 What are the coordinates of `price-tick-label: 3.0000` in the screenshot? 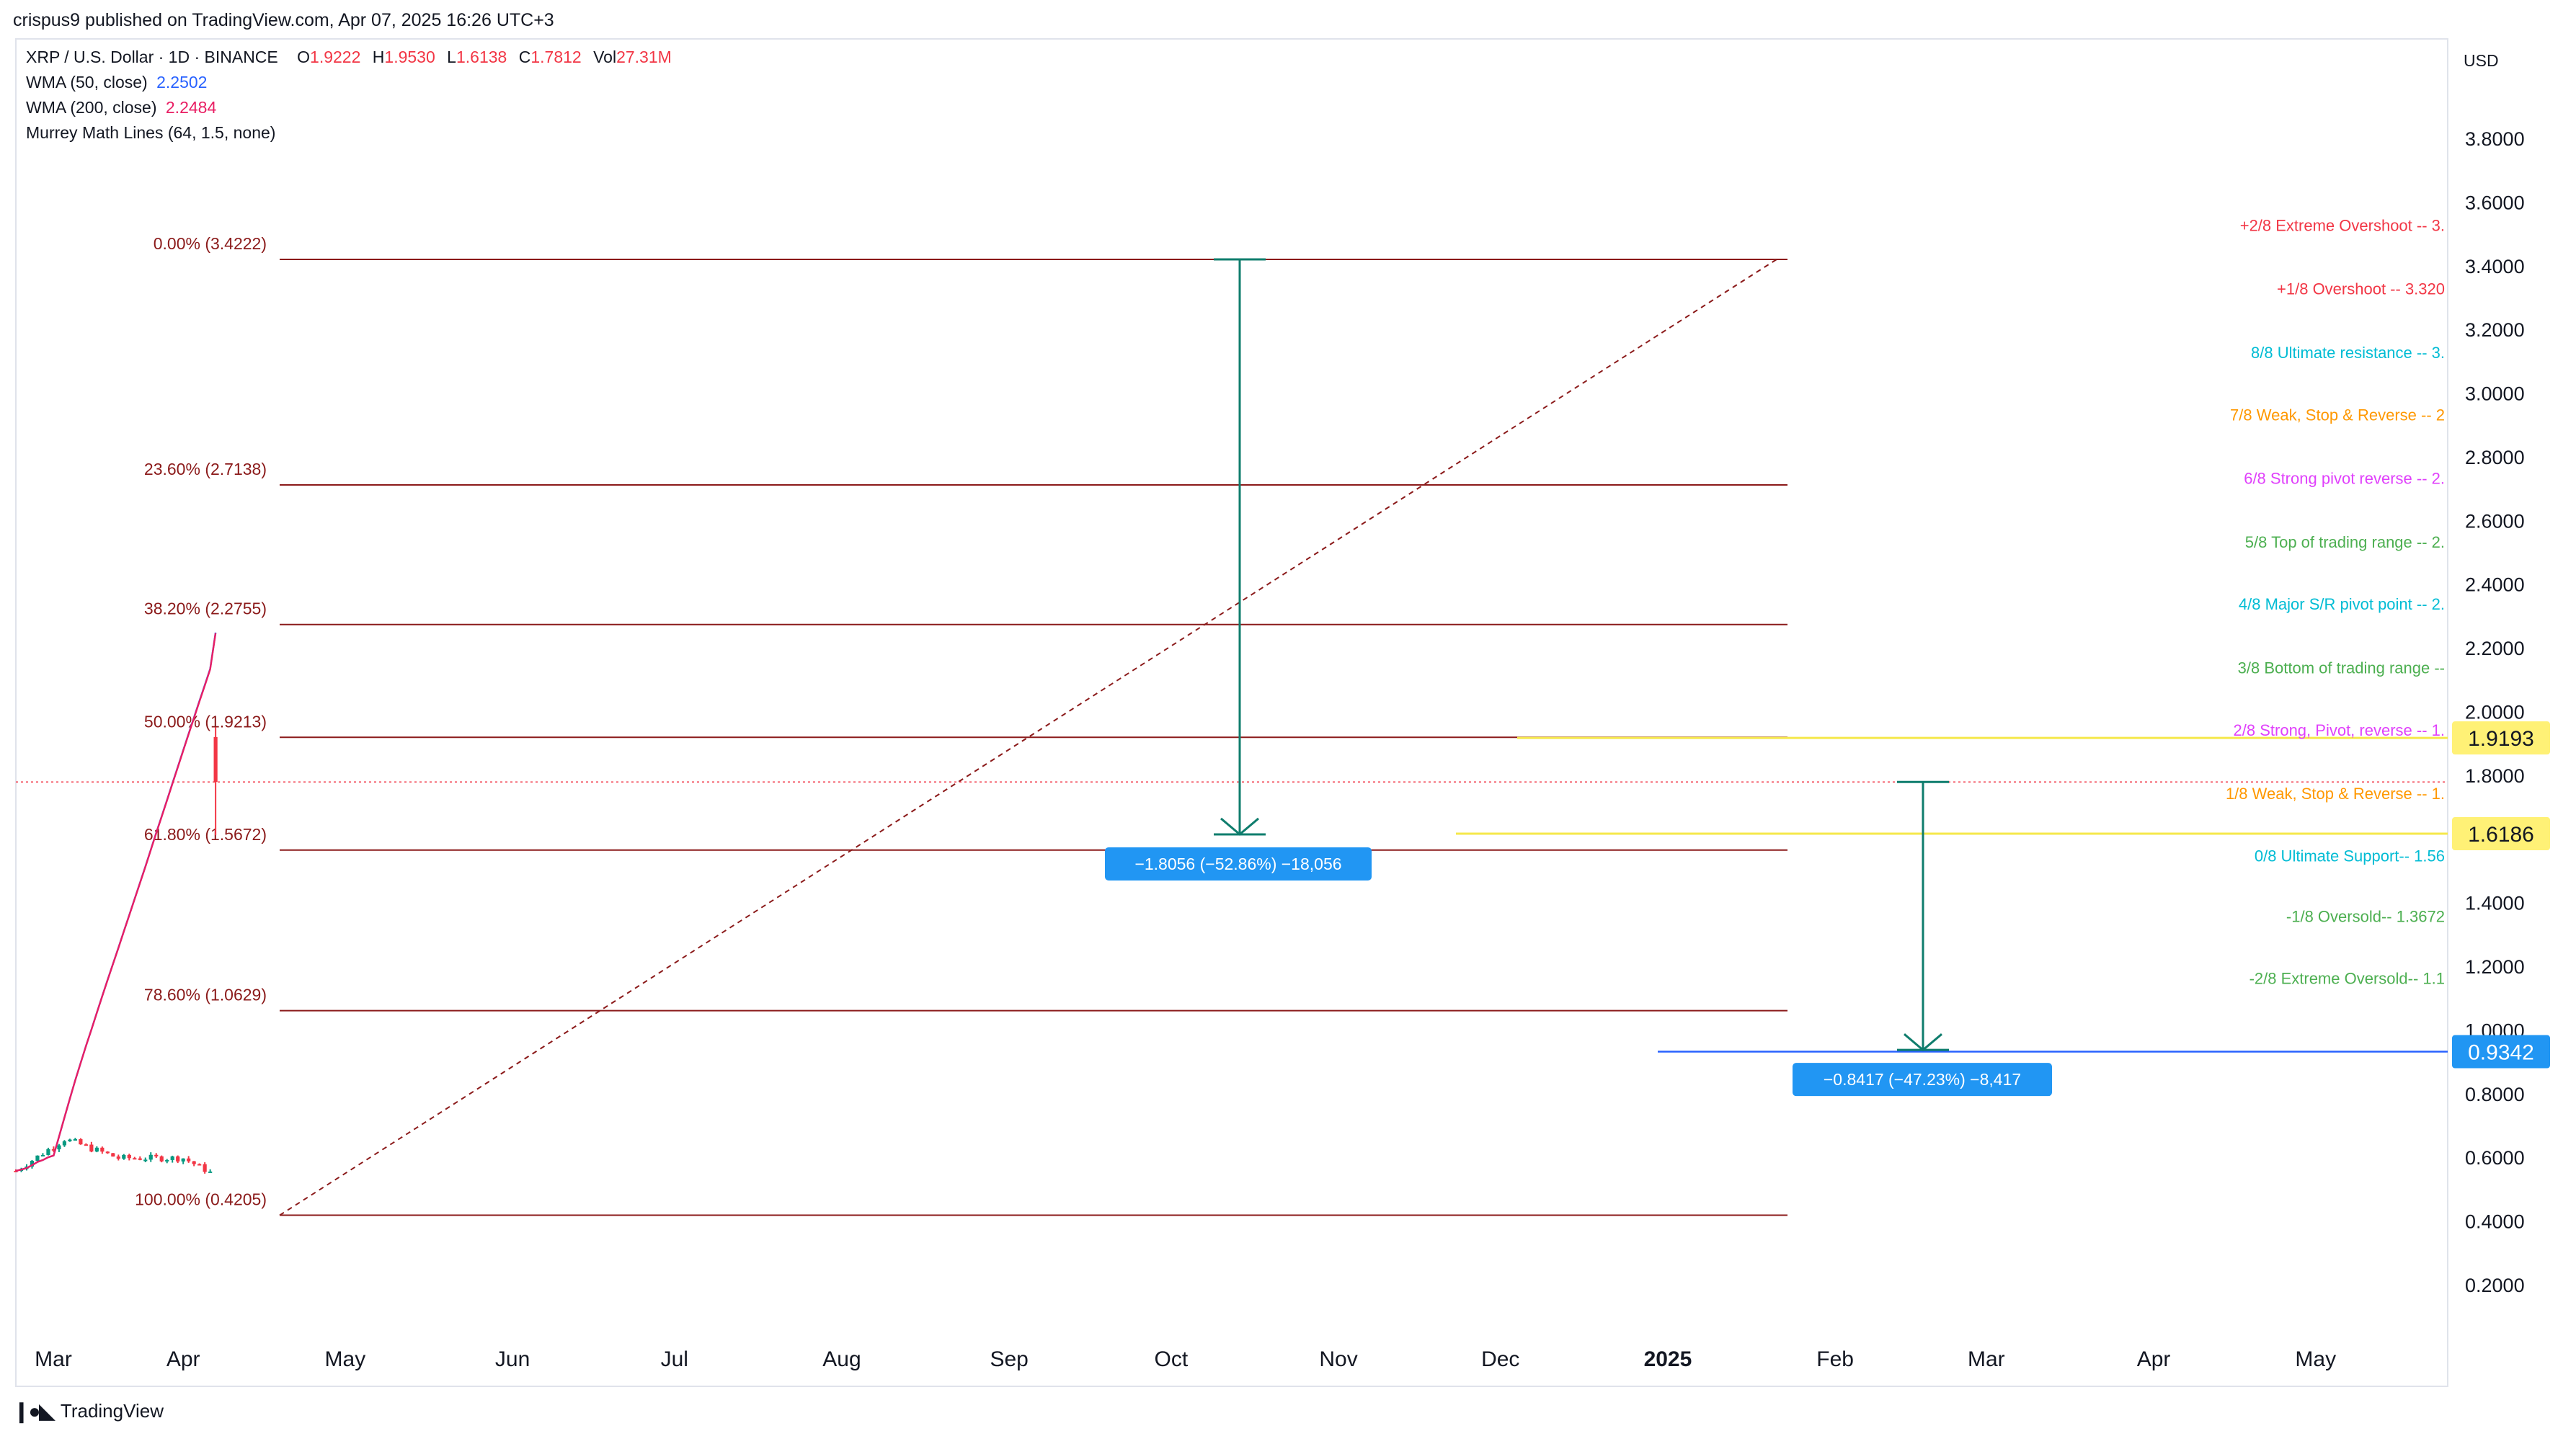 It's located at (2495, 394).